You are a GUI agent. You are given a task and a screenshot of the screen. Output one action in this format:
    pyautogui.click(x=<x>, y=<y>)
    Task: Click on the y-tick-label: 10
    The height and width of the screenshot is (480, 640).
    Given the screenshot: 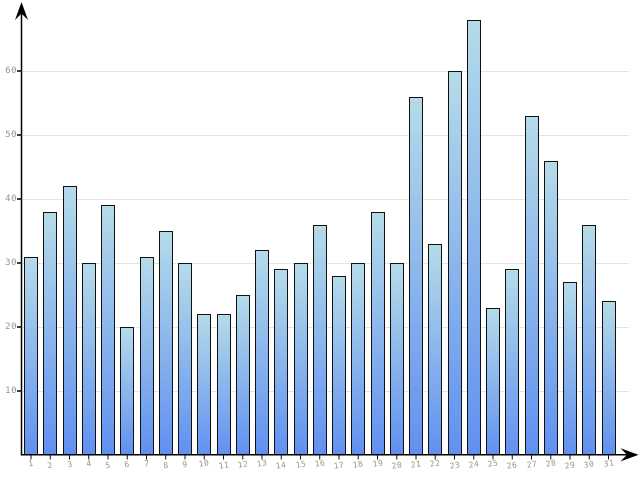 What is the action you would take?
    pyautogui.click(x=11, y=391)
    